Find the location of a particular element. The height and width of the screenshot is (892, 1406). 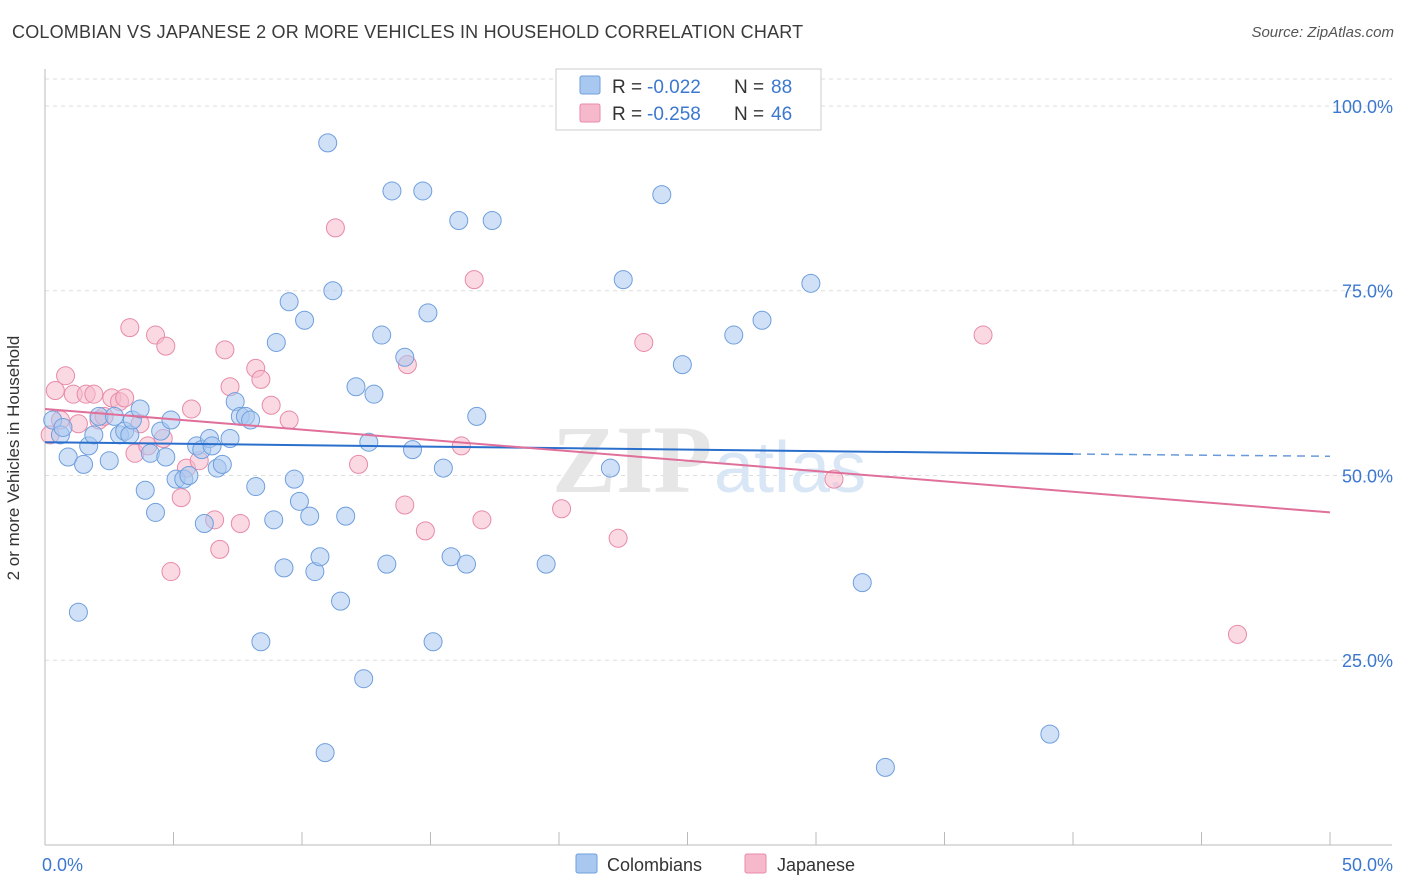

legend-swatch-japanese is located at coordinates (590, 113).